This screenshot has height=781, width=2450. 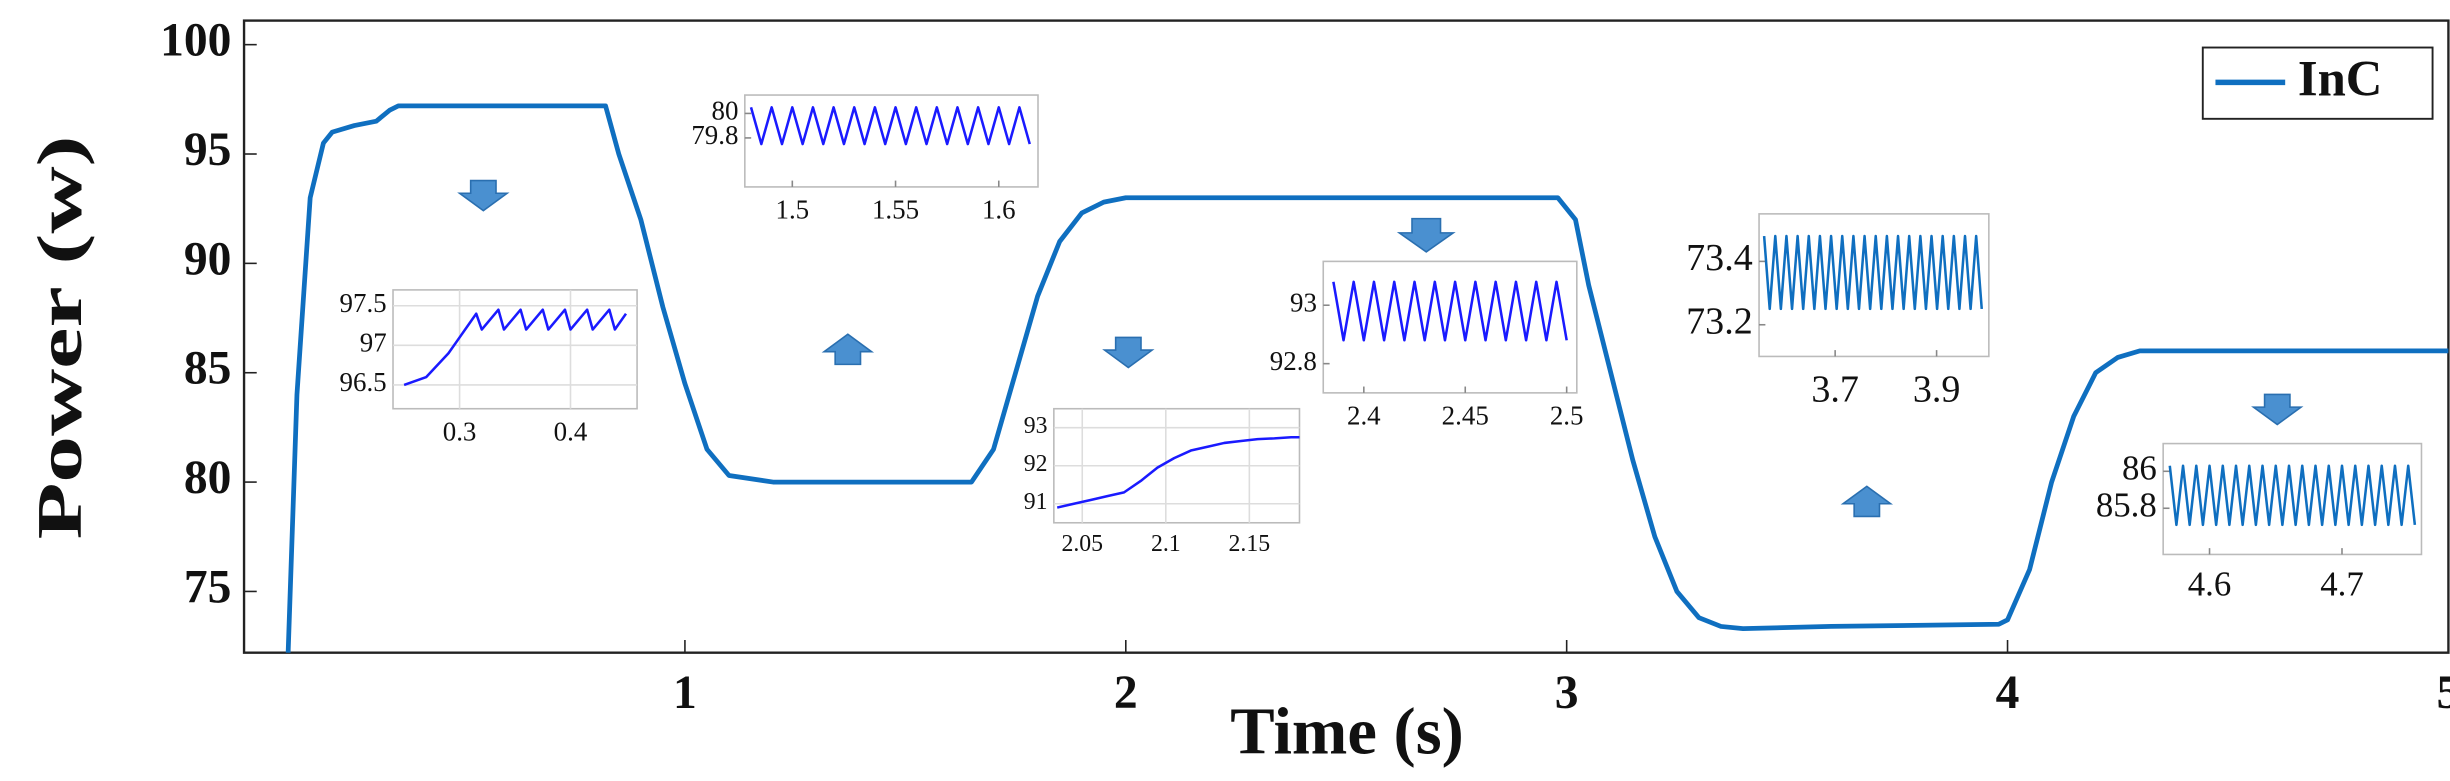 What do you see at coordinates (792, 210) in the screenshot?
I see `x-tick-label: 1.5` at bounding box center [792, 210].